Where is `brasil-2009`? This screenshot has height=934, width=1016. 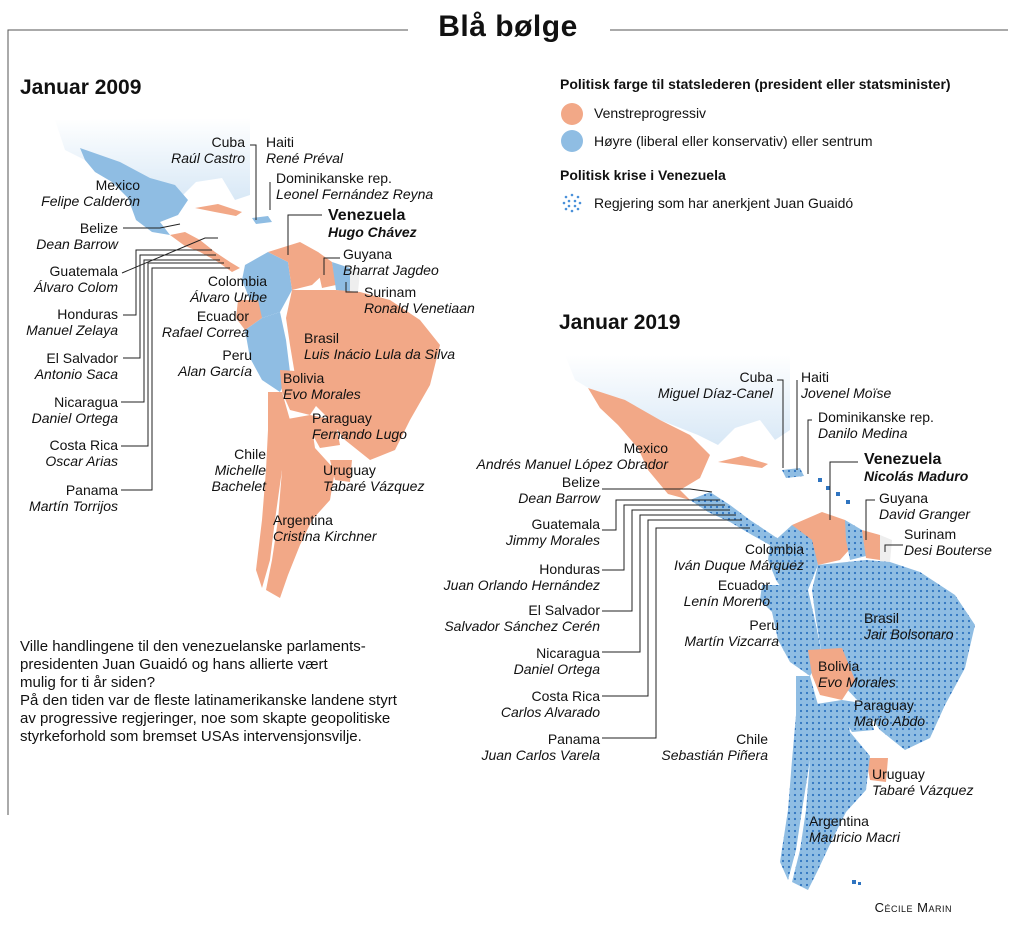 brasil-2009 is located at coordinates (363, 375).